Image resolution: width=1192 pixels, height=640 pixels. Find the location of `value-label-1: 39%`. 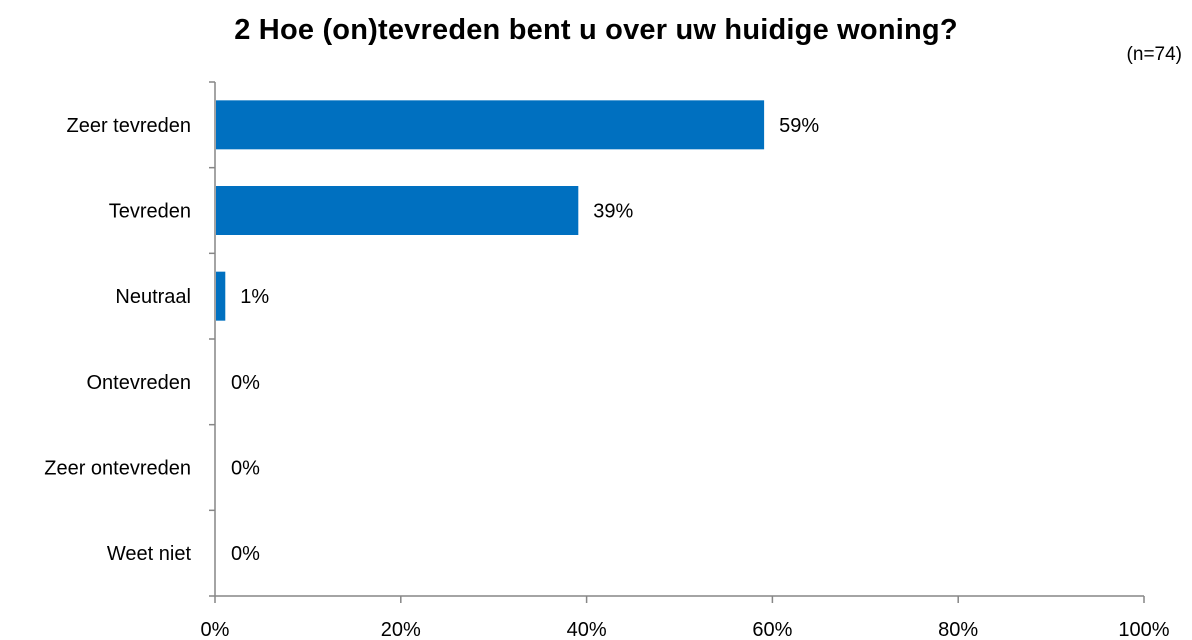

value-label-1: 39% is located at coordinates (613, 212).